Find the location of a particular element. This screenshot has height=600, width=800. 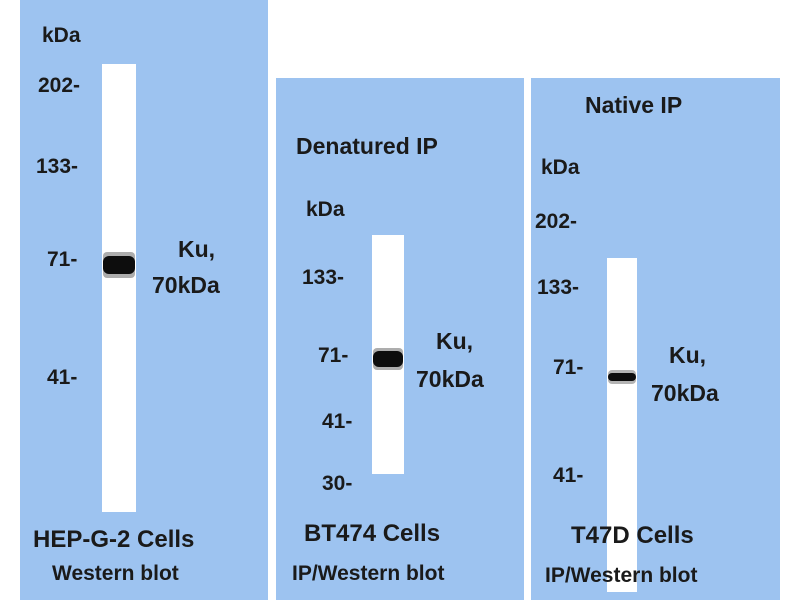

method-label: Western blot is located at coordinates (115, 573).